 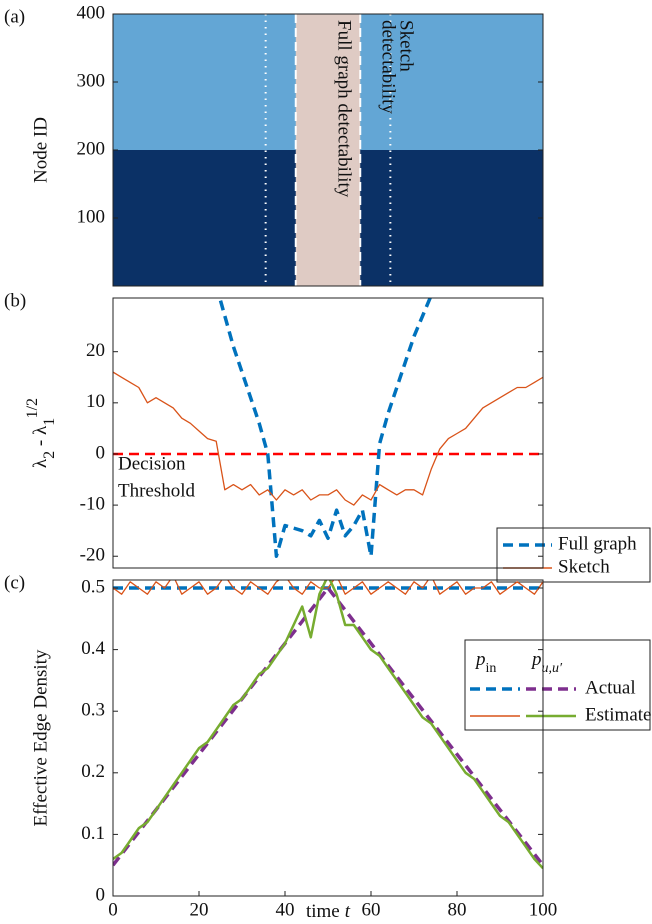 I want to click on x-tick-label: 40, so click(x=285, y=909).